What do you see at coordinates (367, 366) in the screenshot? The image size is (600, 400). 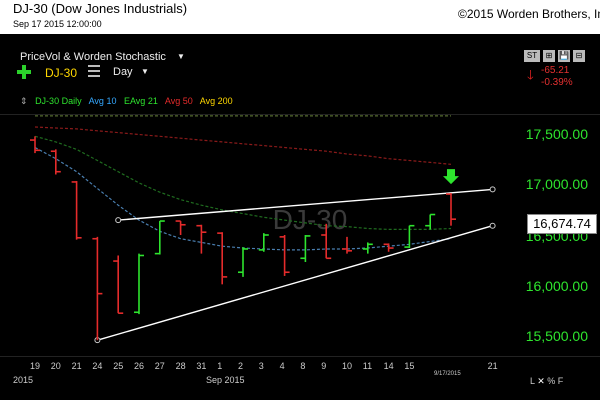 I see `x-tick-label: 11` at bounding box center [367, 366].